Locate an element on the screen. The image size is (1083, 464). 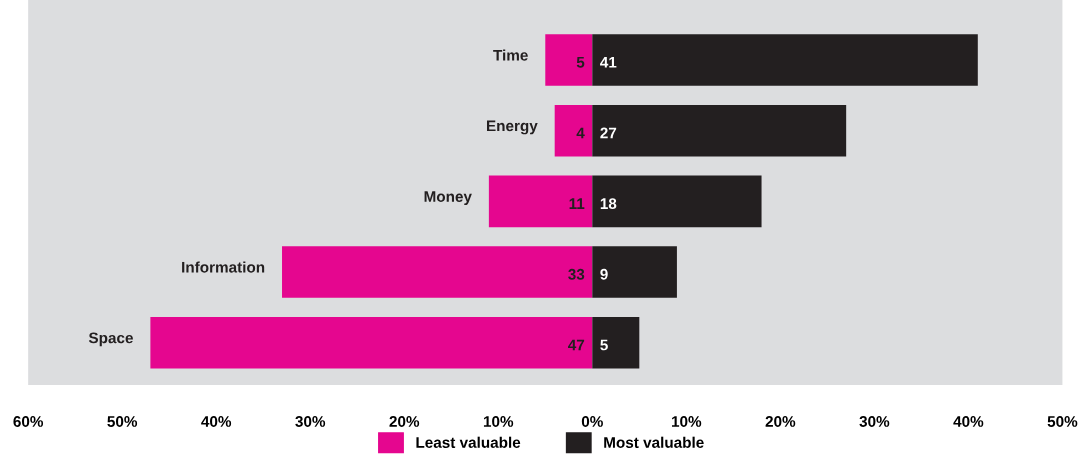
y-tick-label: Information is located at coordinates (223, 267).